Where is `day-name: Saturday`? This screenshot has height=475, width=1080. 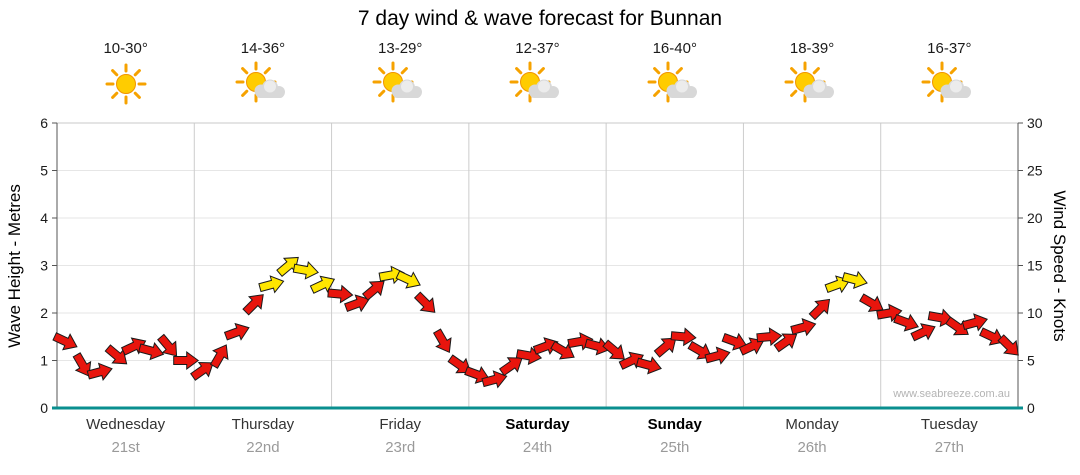 day-name: Saturday is located at coordinates (537, 424).